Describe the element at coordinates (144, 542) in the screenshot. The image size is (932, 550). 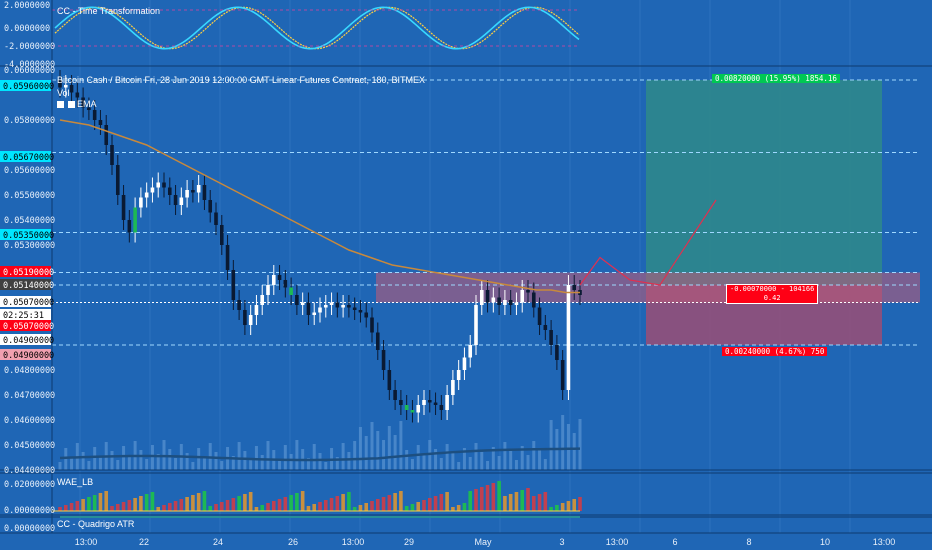
I see `x-tick-label: 22` at that location.